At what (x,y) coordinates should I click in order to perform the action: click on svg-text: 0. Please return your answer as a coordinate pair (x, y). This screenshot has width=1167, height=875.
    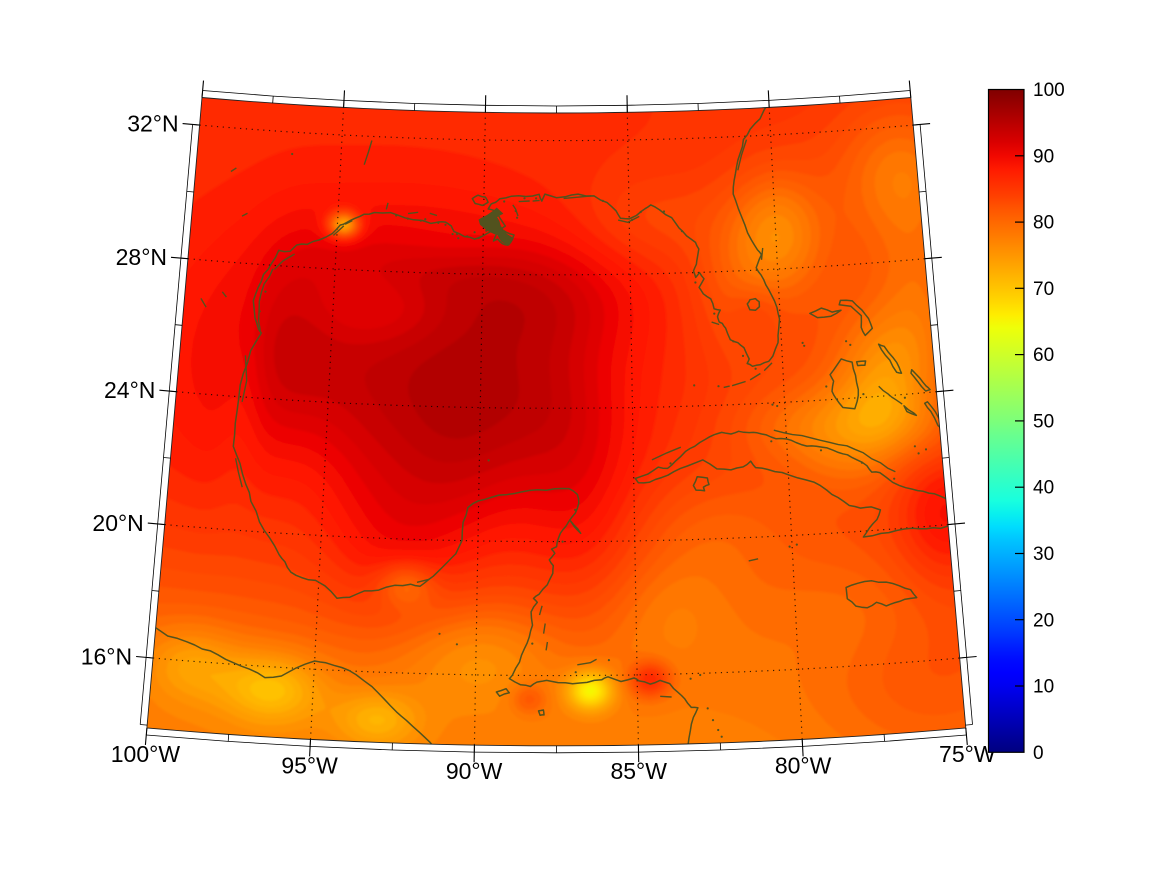
    Looking at the image, I should click on (1038, 753).